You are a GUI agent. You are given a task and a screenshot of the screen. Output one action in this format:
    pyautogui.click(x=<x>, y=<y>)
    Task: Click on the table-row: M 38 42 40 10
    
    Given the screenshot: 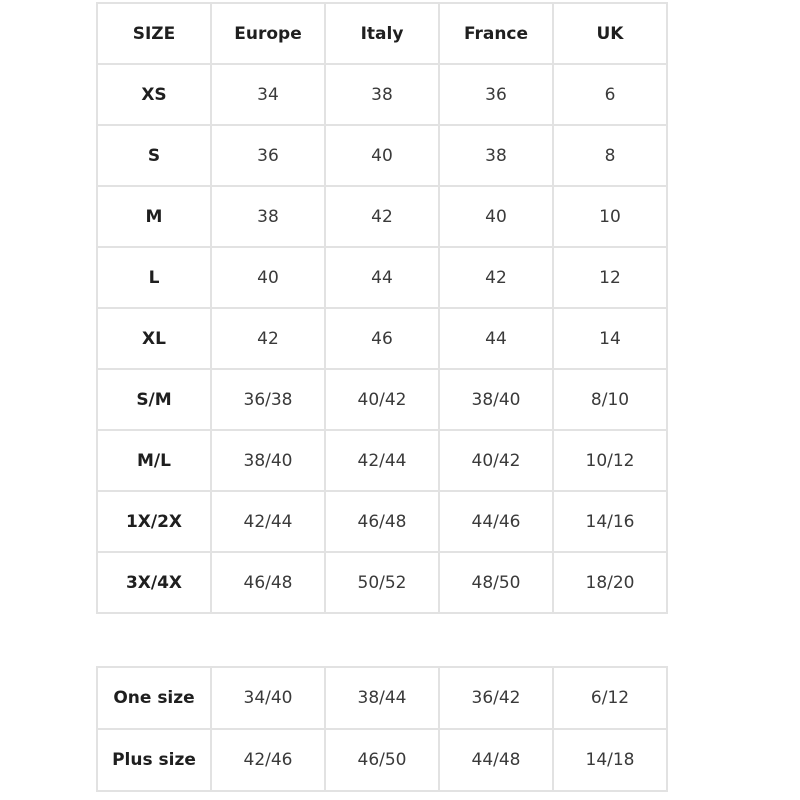 What is the action you would take?
    pyautogui.click(x=382, y=216)
    